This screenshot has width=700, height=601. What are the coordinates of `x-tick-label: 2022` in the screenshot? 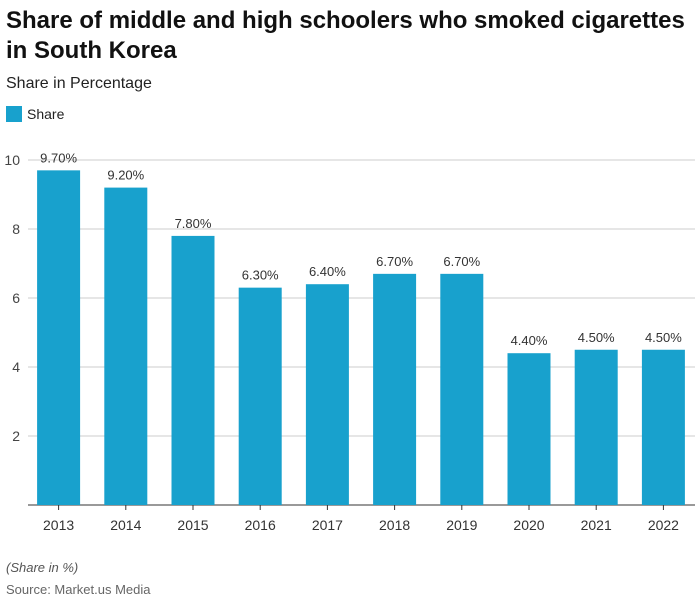 It's located at (663, 525).